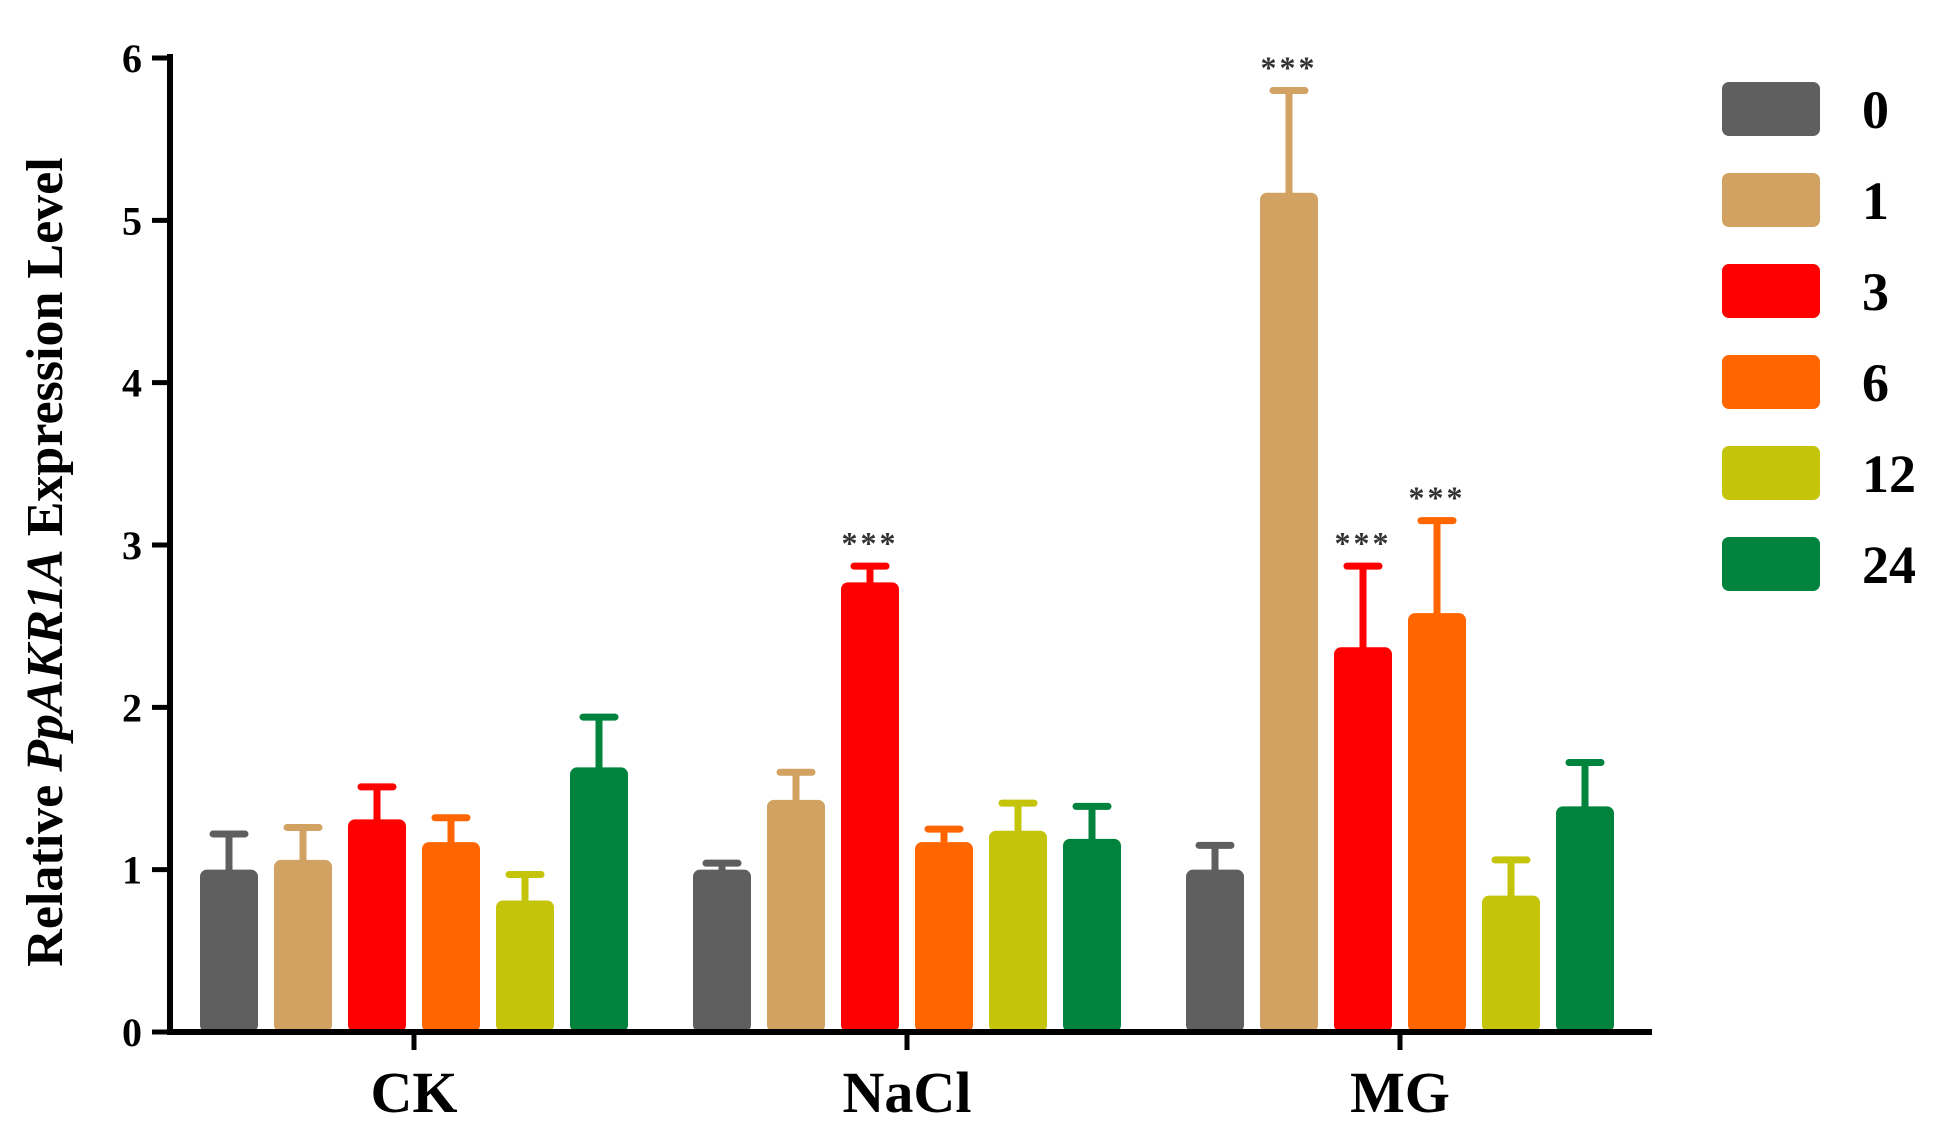 The height and width of the screenshot is (1131, 1935). I want to click on y-tick-label: 4, so click(132, 383).